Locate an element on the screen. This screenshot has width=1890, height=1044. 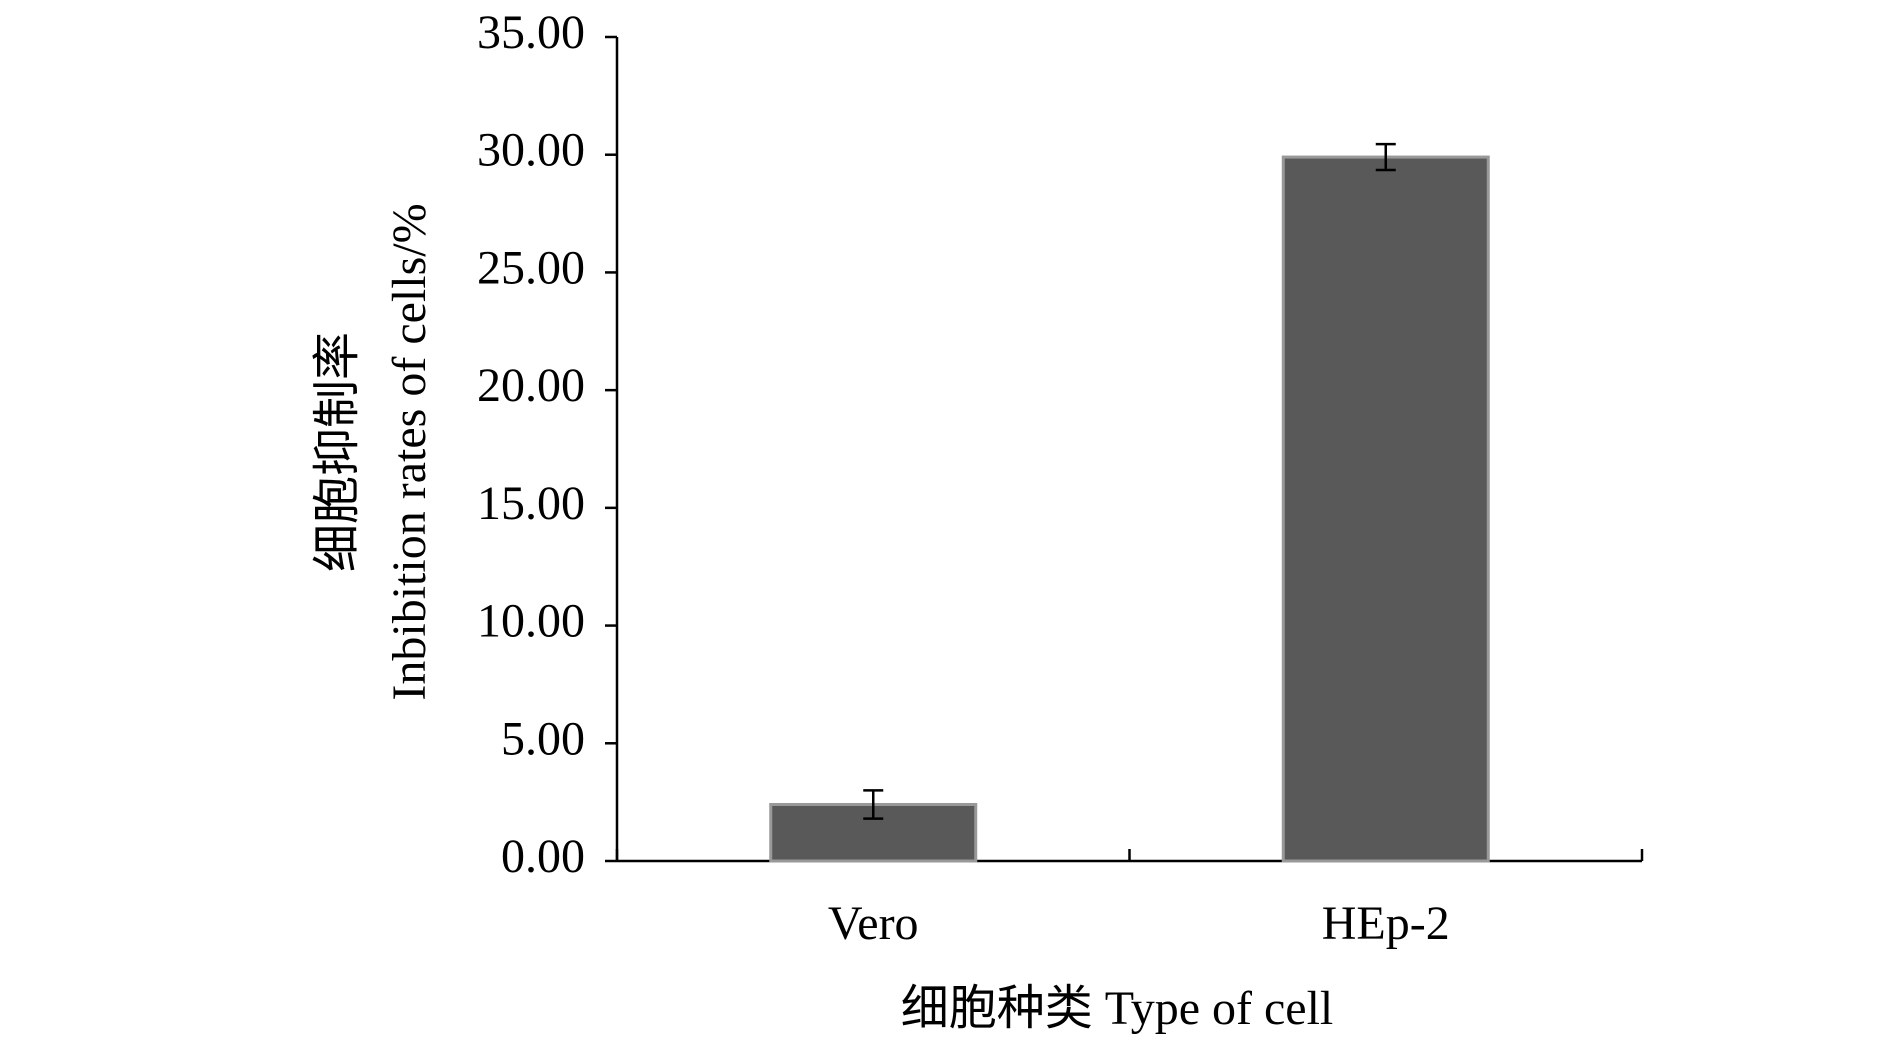
y-axis-label: Inbibition rates of cells/% is located at coordinates (409, 451).